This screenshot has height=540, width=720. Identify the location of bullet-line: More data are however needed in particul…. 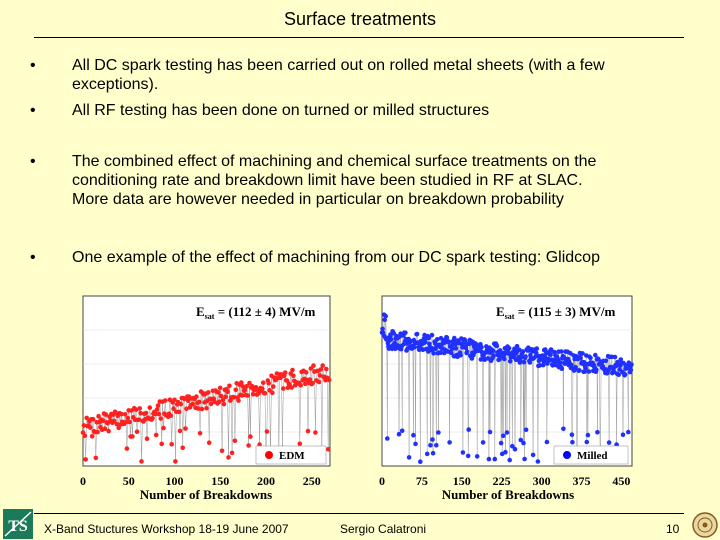
(318, 199).